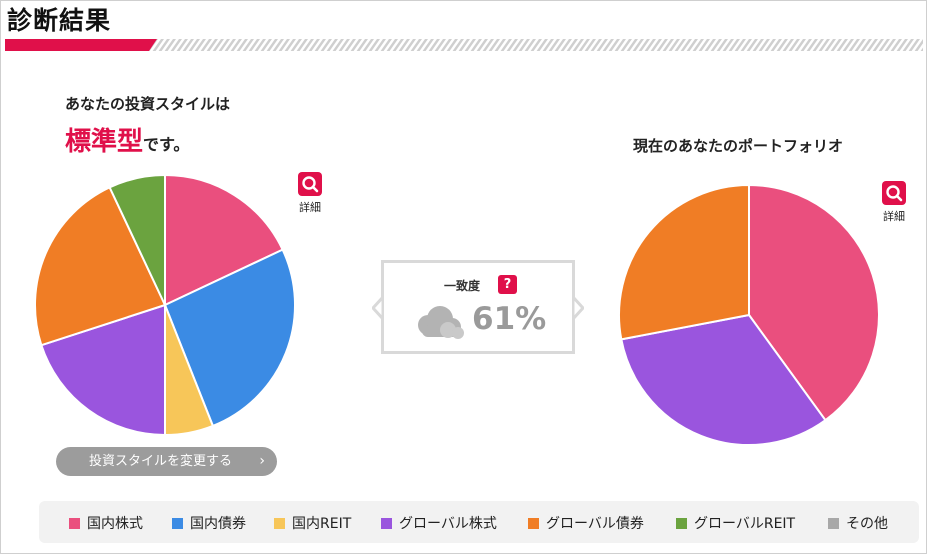  I want to click on legend-item-domestic-stock: 国内株式, so click(106, 523).